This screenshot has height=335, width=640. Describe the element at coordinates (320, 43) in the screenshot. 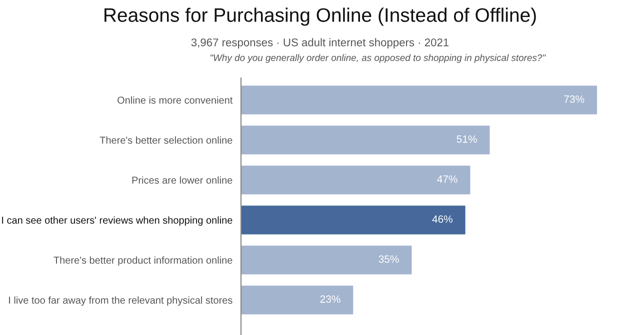

I see `chart-subtitle: 3,967 responses · US adult internet shoppers · 2021` at that location.